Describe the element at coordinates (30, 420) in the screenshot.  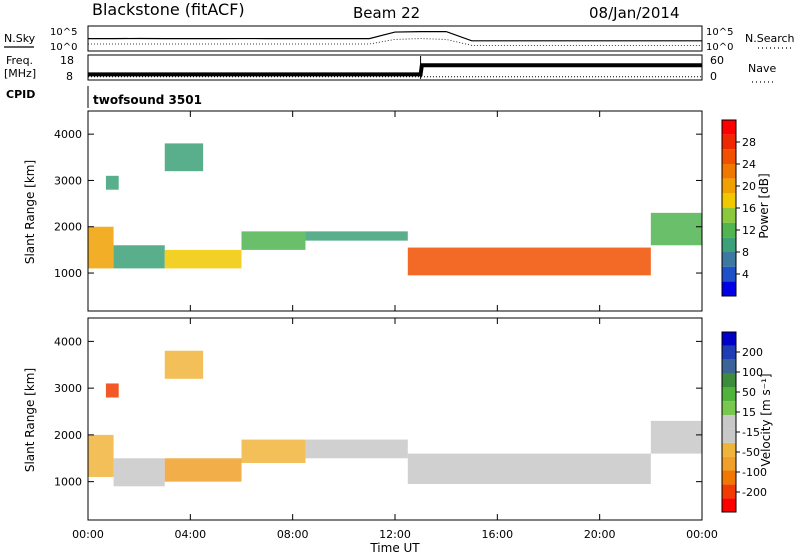
I see `velocity-ylabel: Slant Range [km]` at that location.